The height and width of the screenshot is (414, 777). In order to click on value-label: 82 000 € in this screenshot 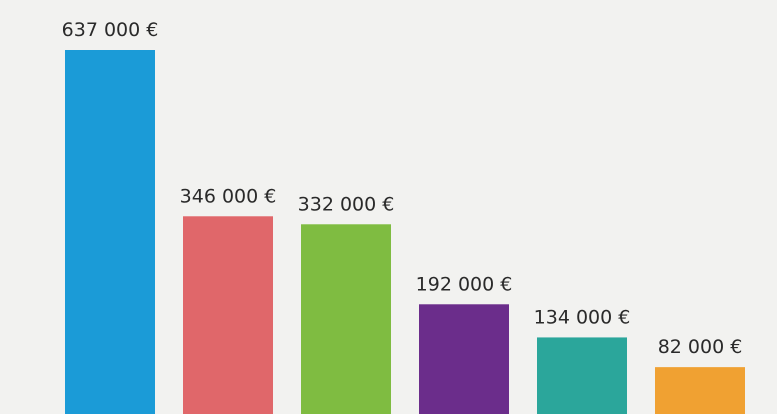, I will do `click(700, 347)`.